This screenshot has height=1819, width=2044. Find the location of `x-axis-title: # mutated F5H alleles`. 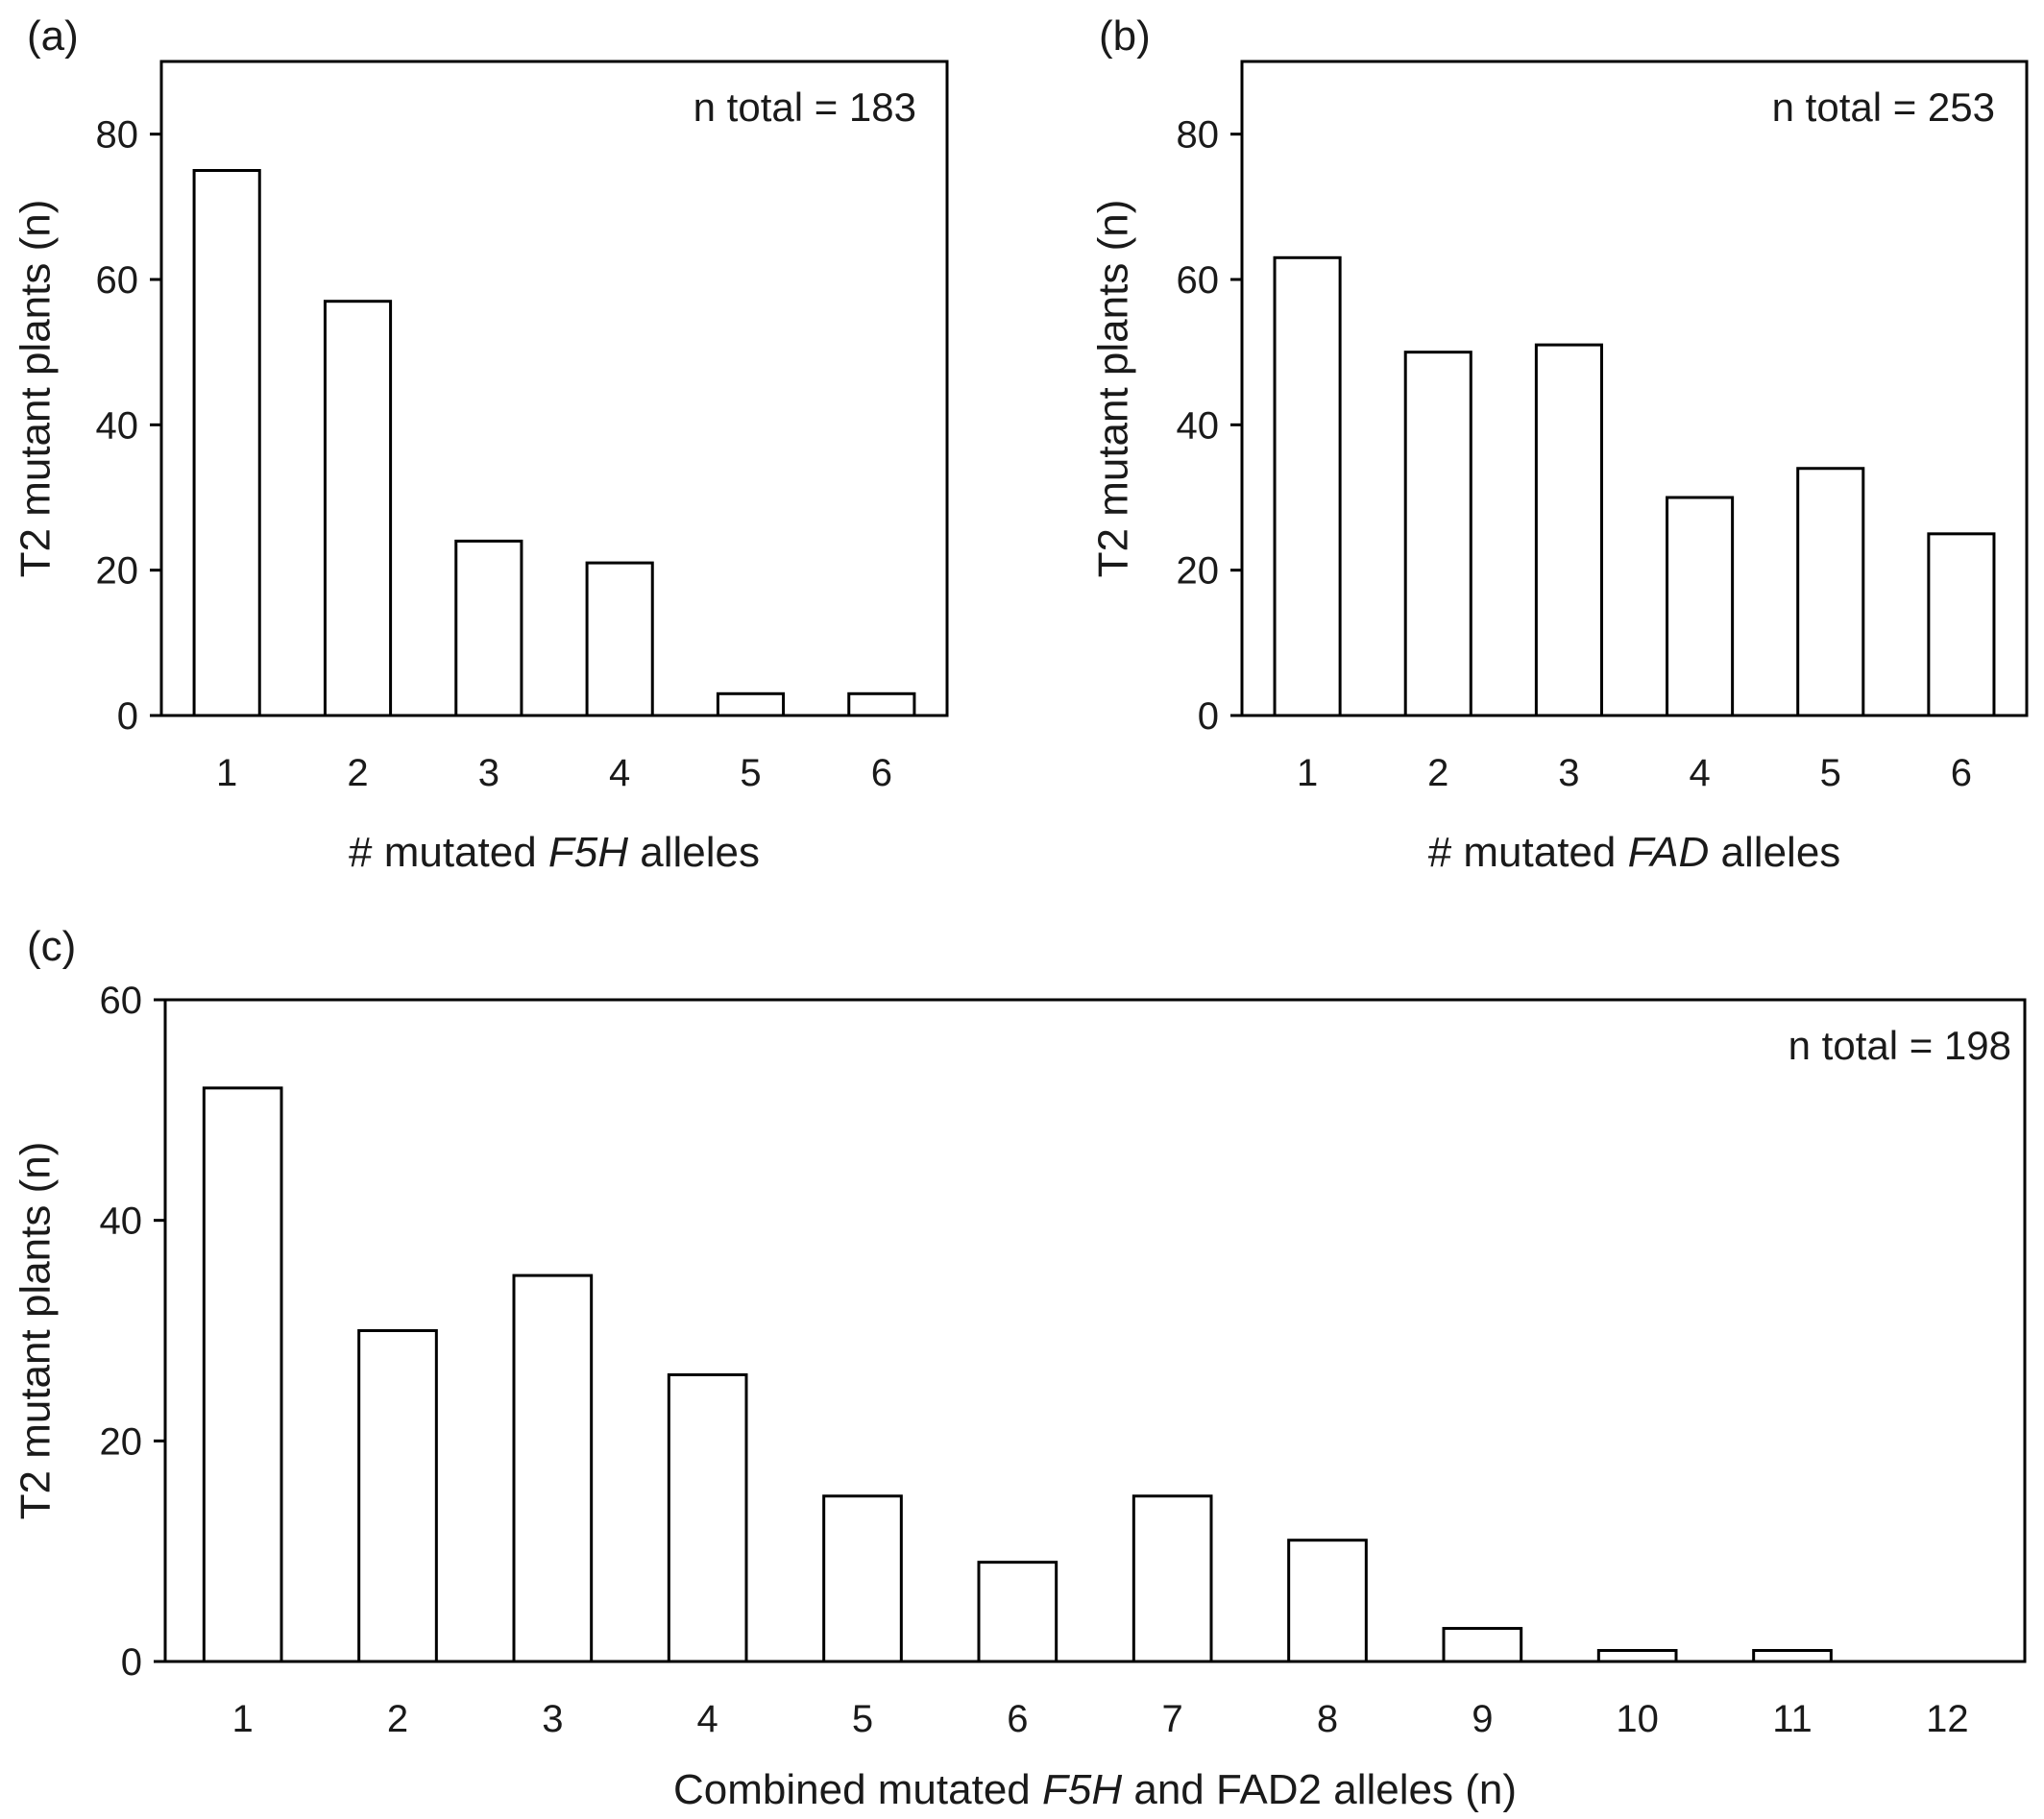

x-axis-title: # mutated F5H alleles is located at coordinates (554, 852).